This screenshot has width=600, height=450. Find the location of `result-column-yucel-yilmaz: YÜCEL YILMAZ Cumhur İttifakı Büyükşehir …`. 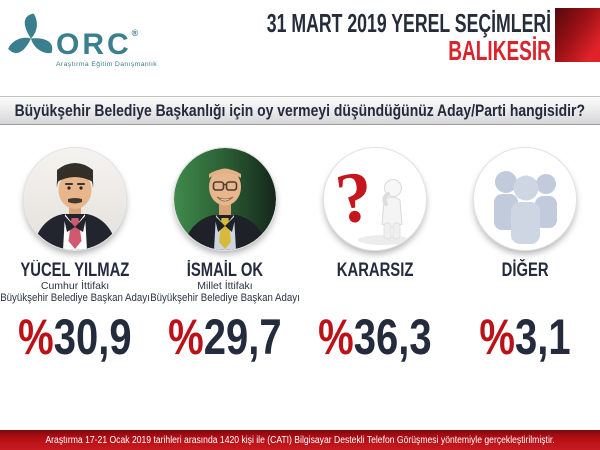

result-column-yucel-yilmaz: YÜCEL YILMAZ Cumhur İttifakı Büyükşehir … is located at coordinates (75, 255).